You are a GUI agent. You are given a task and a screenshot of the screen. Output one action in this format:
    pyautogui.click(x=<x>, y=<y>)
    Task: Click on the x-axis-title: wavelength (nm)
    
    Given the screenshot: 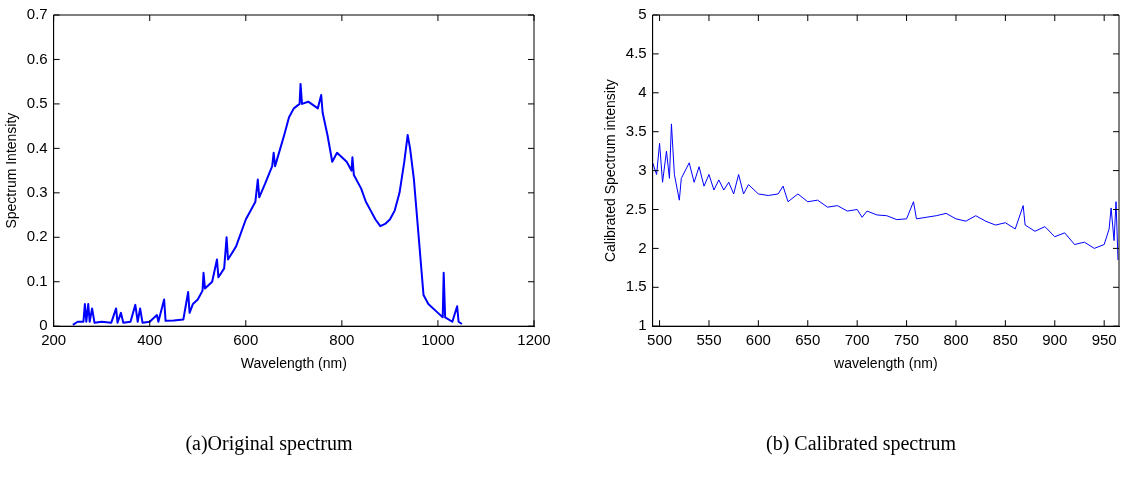 What is the action you would take?
    pyautogui.click(x=885, y=363)
    